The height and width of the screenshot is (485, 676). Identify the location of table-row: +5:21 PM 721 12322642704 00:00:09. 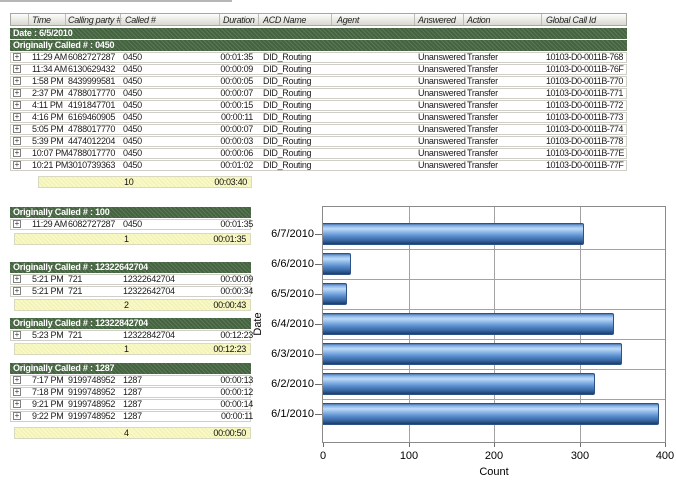
(131, 279).